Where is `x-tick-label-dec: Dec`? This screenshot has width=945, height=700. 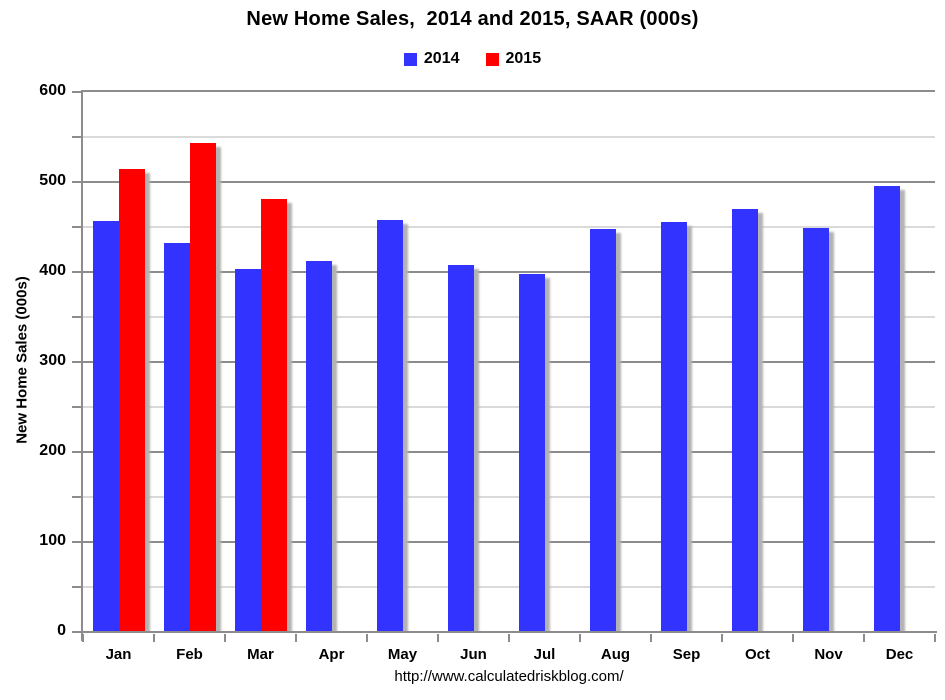
x-tick-label-dec: Dec is located at coordinates (899, 654).